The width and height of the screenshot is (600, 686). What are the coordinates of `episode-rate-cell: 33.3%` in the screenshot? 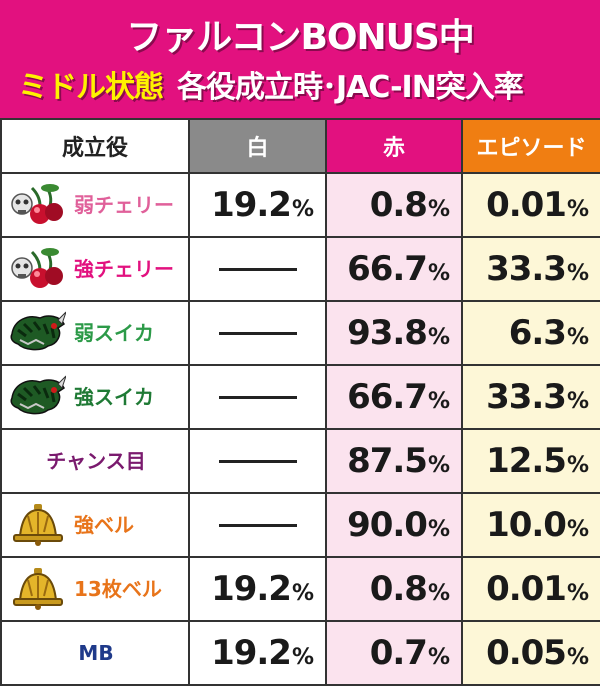 It's located at (530, 397).